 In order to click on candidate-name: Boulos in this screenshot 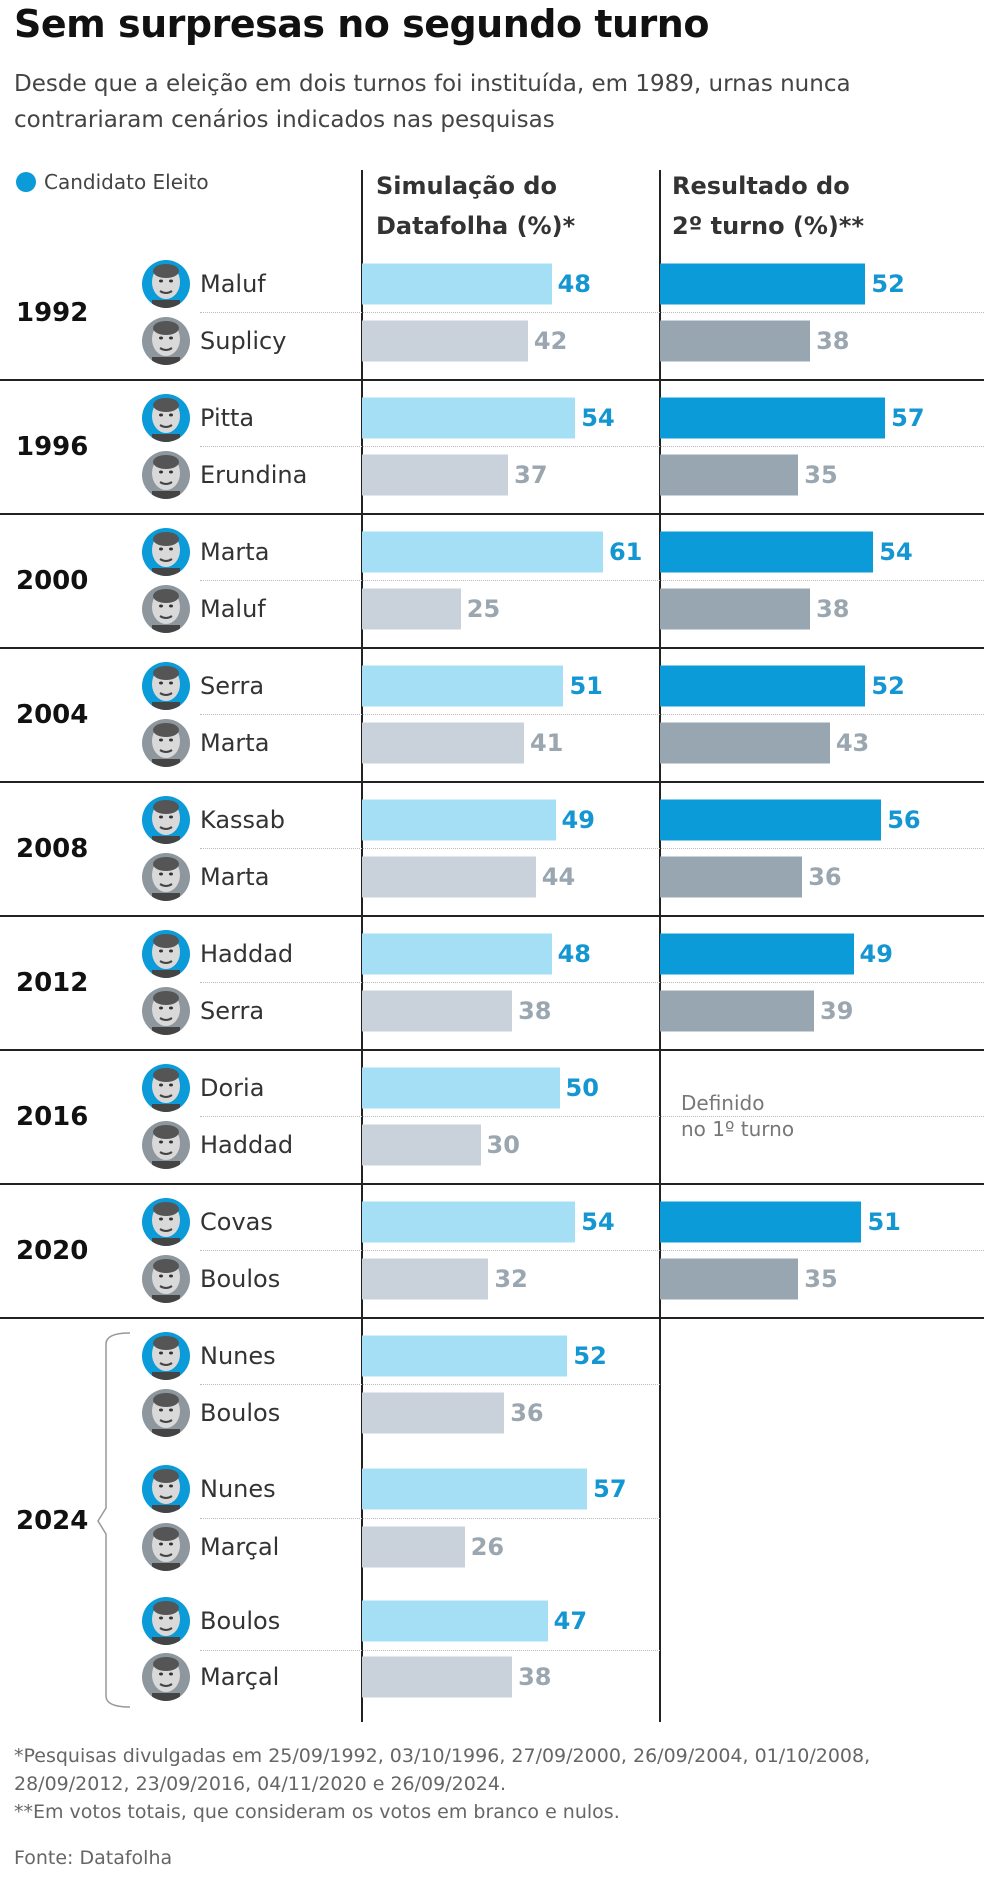, I will do `click(240, 1279)`.